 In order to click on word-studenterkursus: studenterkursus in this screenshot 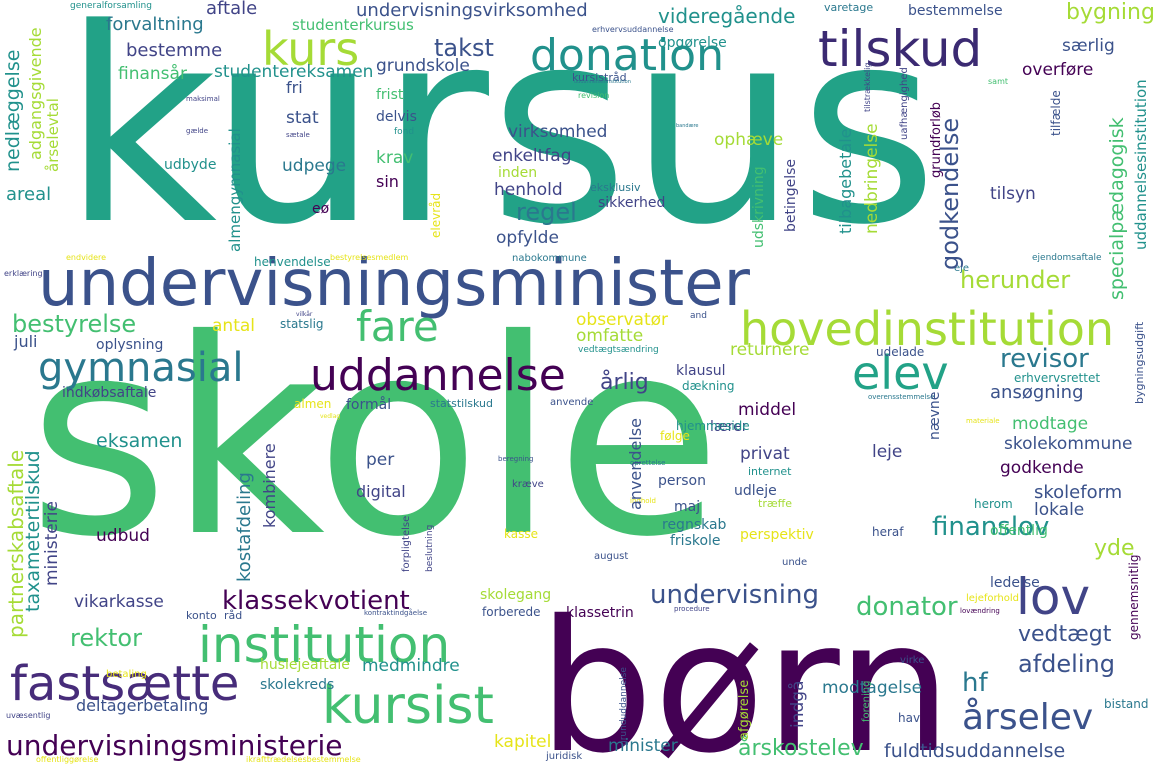, I will do `click(353, 25)`.